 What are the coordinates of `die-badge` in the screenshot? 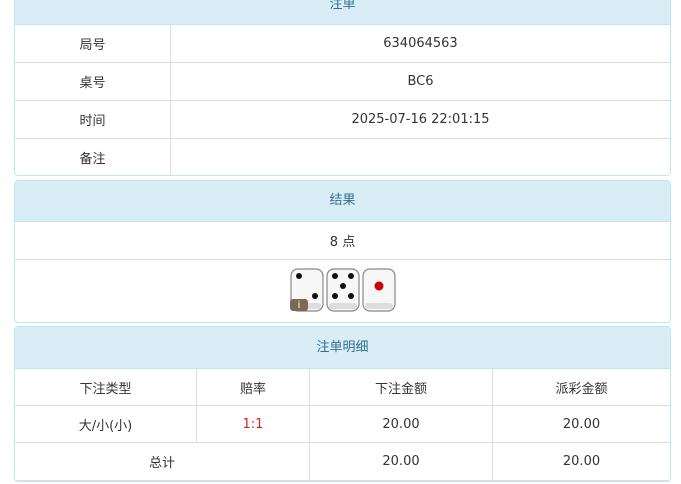 It's located at (299, 305).